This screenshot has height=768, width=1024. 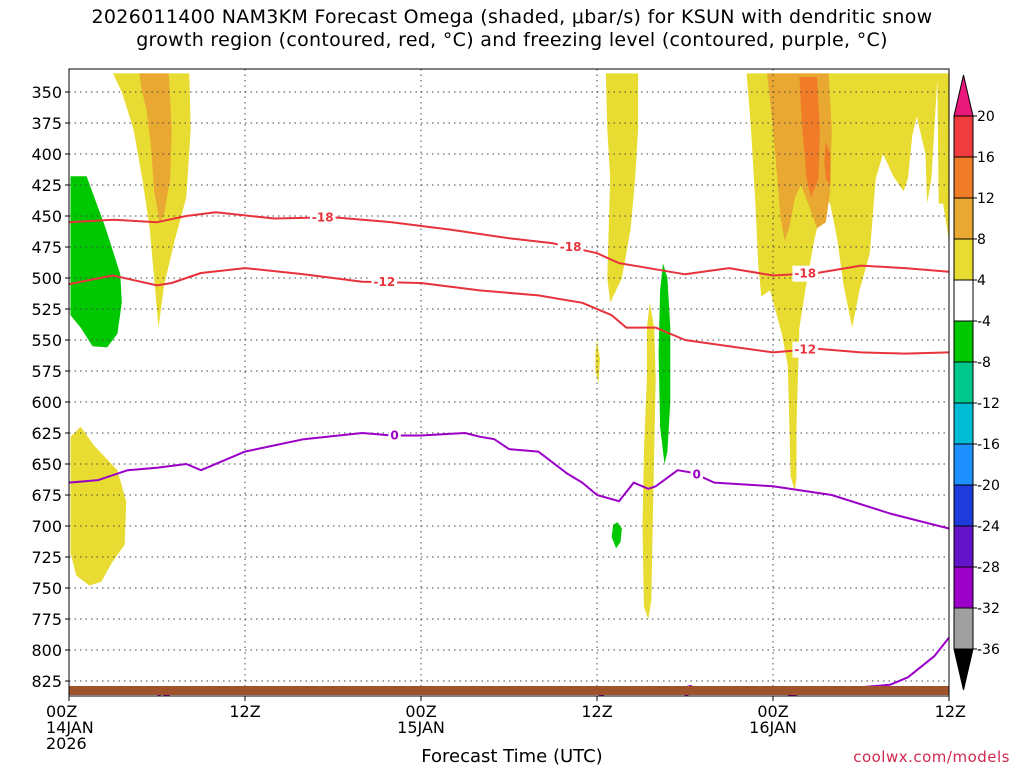 I want to click on colorbar-label-8: -16, so click(x=988, y=445).